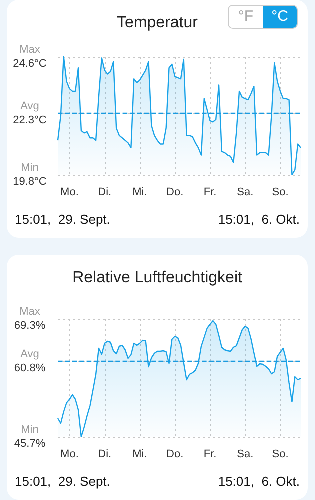 This screenshot has width=315, height=500. I want to click on chart-title: Relative Luftfeuchtigkeit, so click(157, 278).